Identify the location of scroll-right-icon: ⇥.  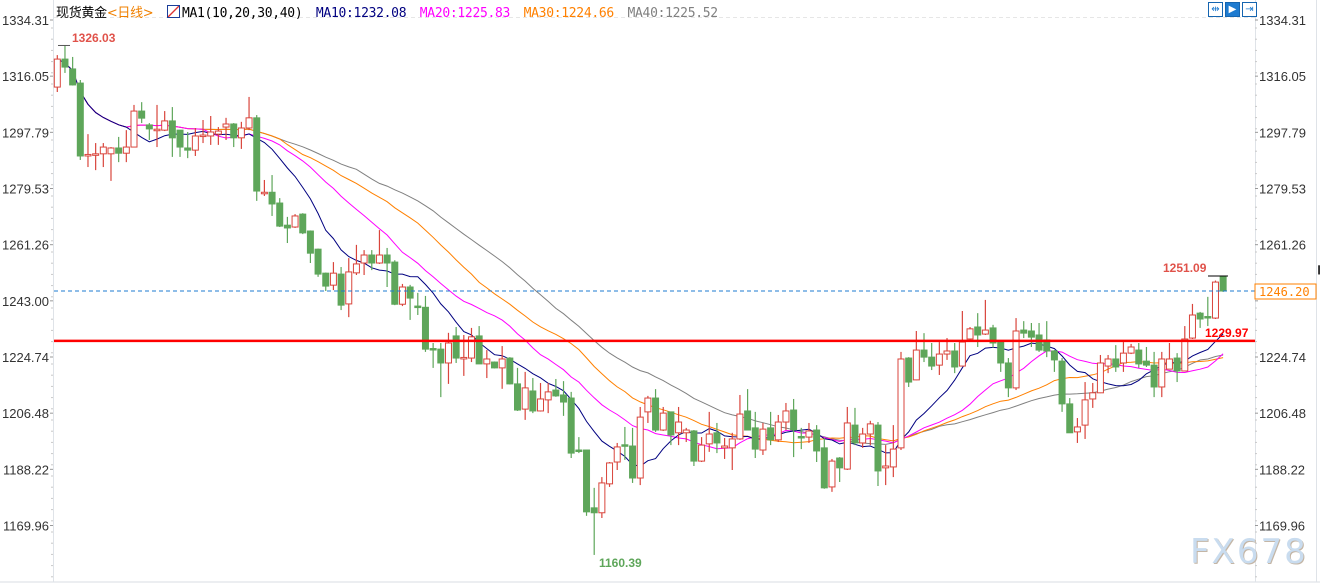
(1249, 9).